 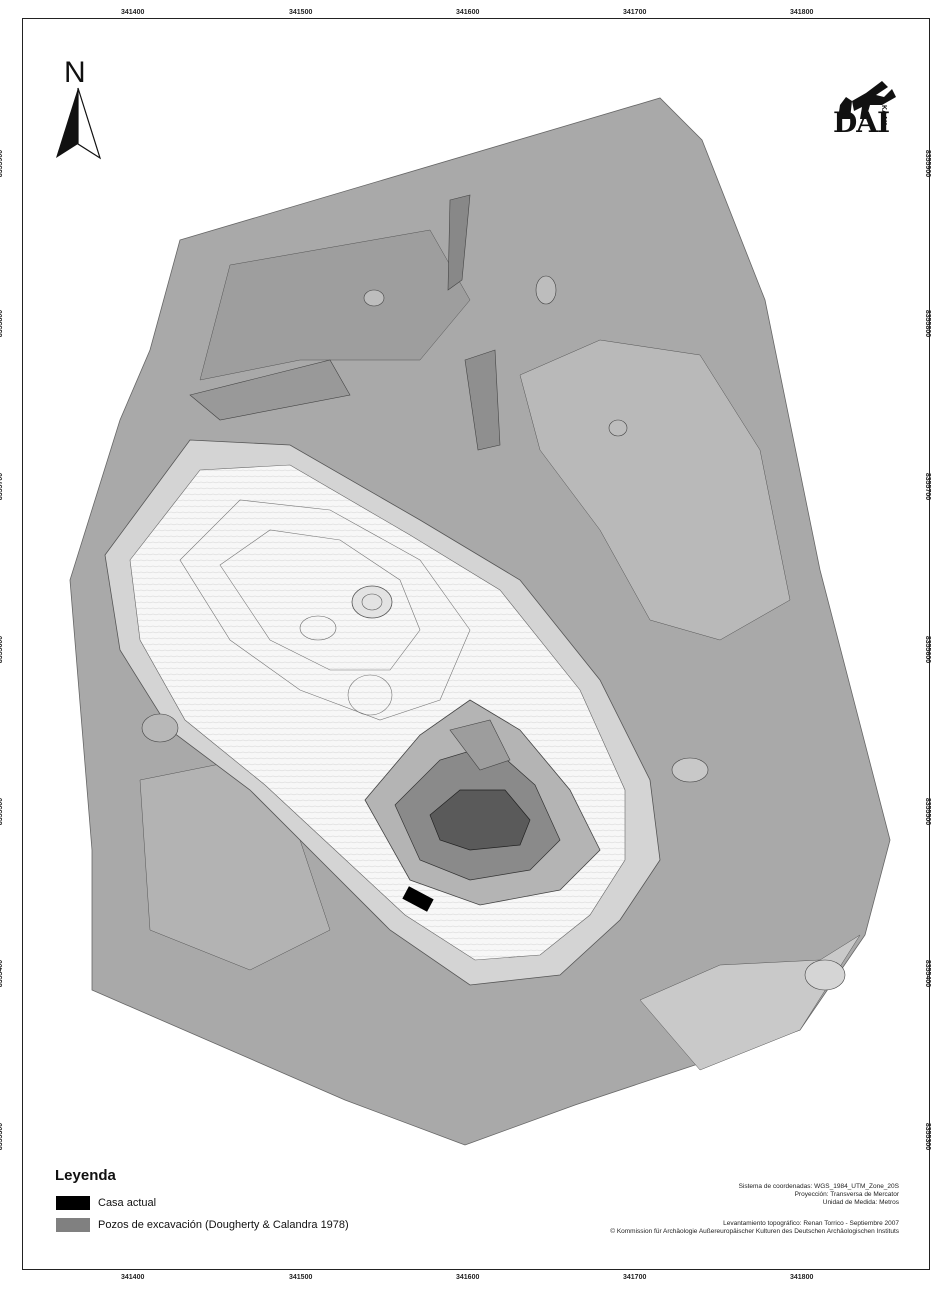 I want to click on legend-item-casa: Casa actual, so click(x=106, y=1203).